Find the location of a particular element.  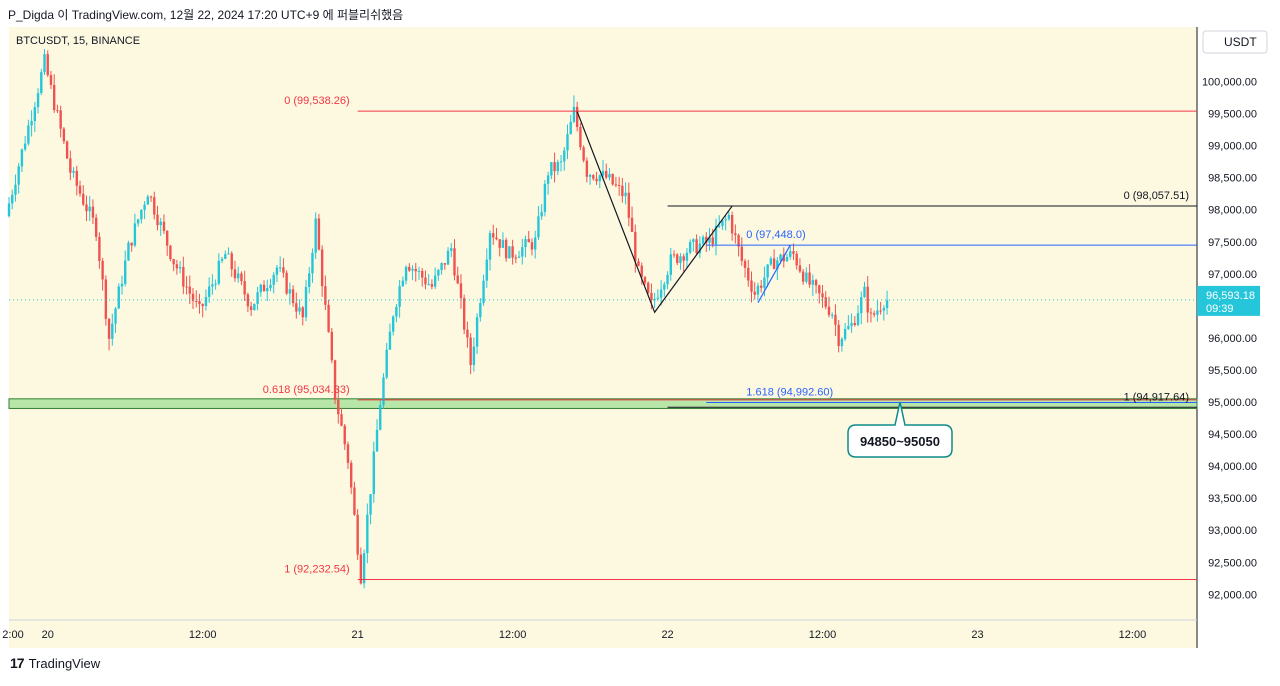

y-tick-label: 95,000.00 is located at coordinates (1232, 403).